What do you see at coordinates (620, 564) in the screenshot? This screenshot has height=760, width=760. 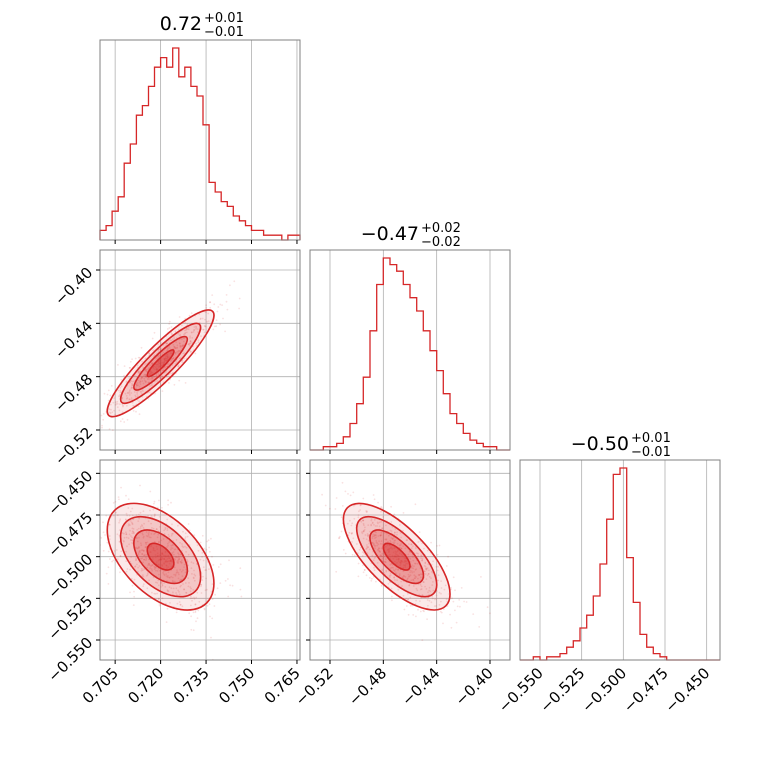 I see `histogram-p2-step` at bounding box center [620, 564].